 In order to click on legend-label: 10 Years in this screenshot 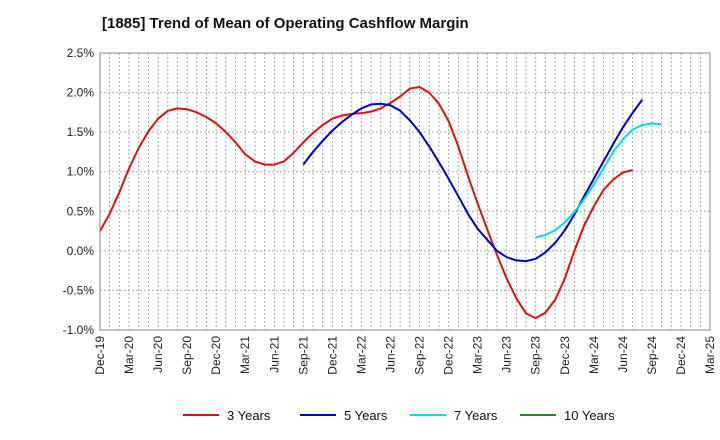, I will do `click(589, 415)`.